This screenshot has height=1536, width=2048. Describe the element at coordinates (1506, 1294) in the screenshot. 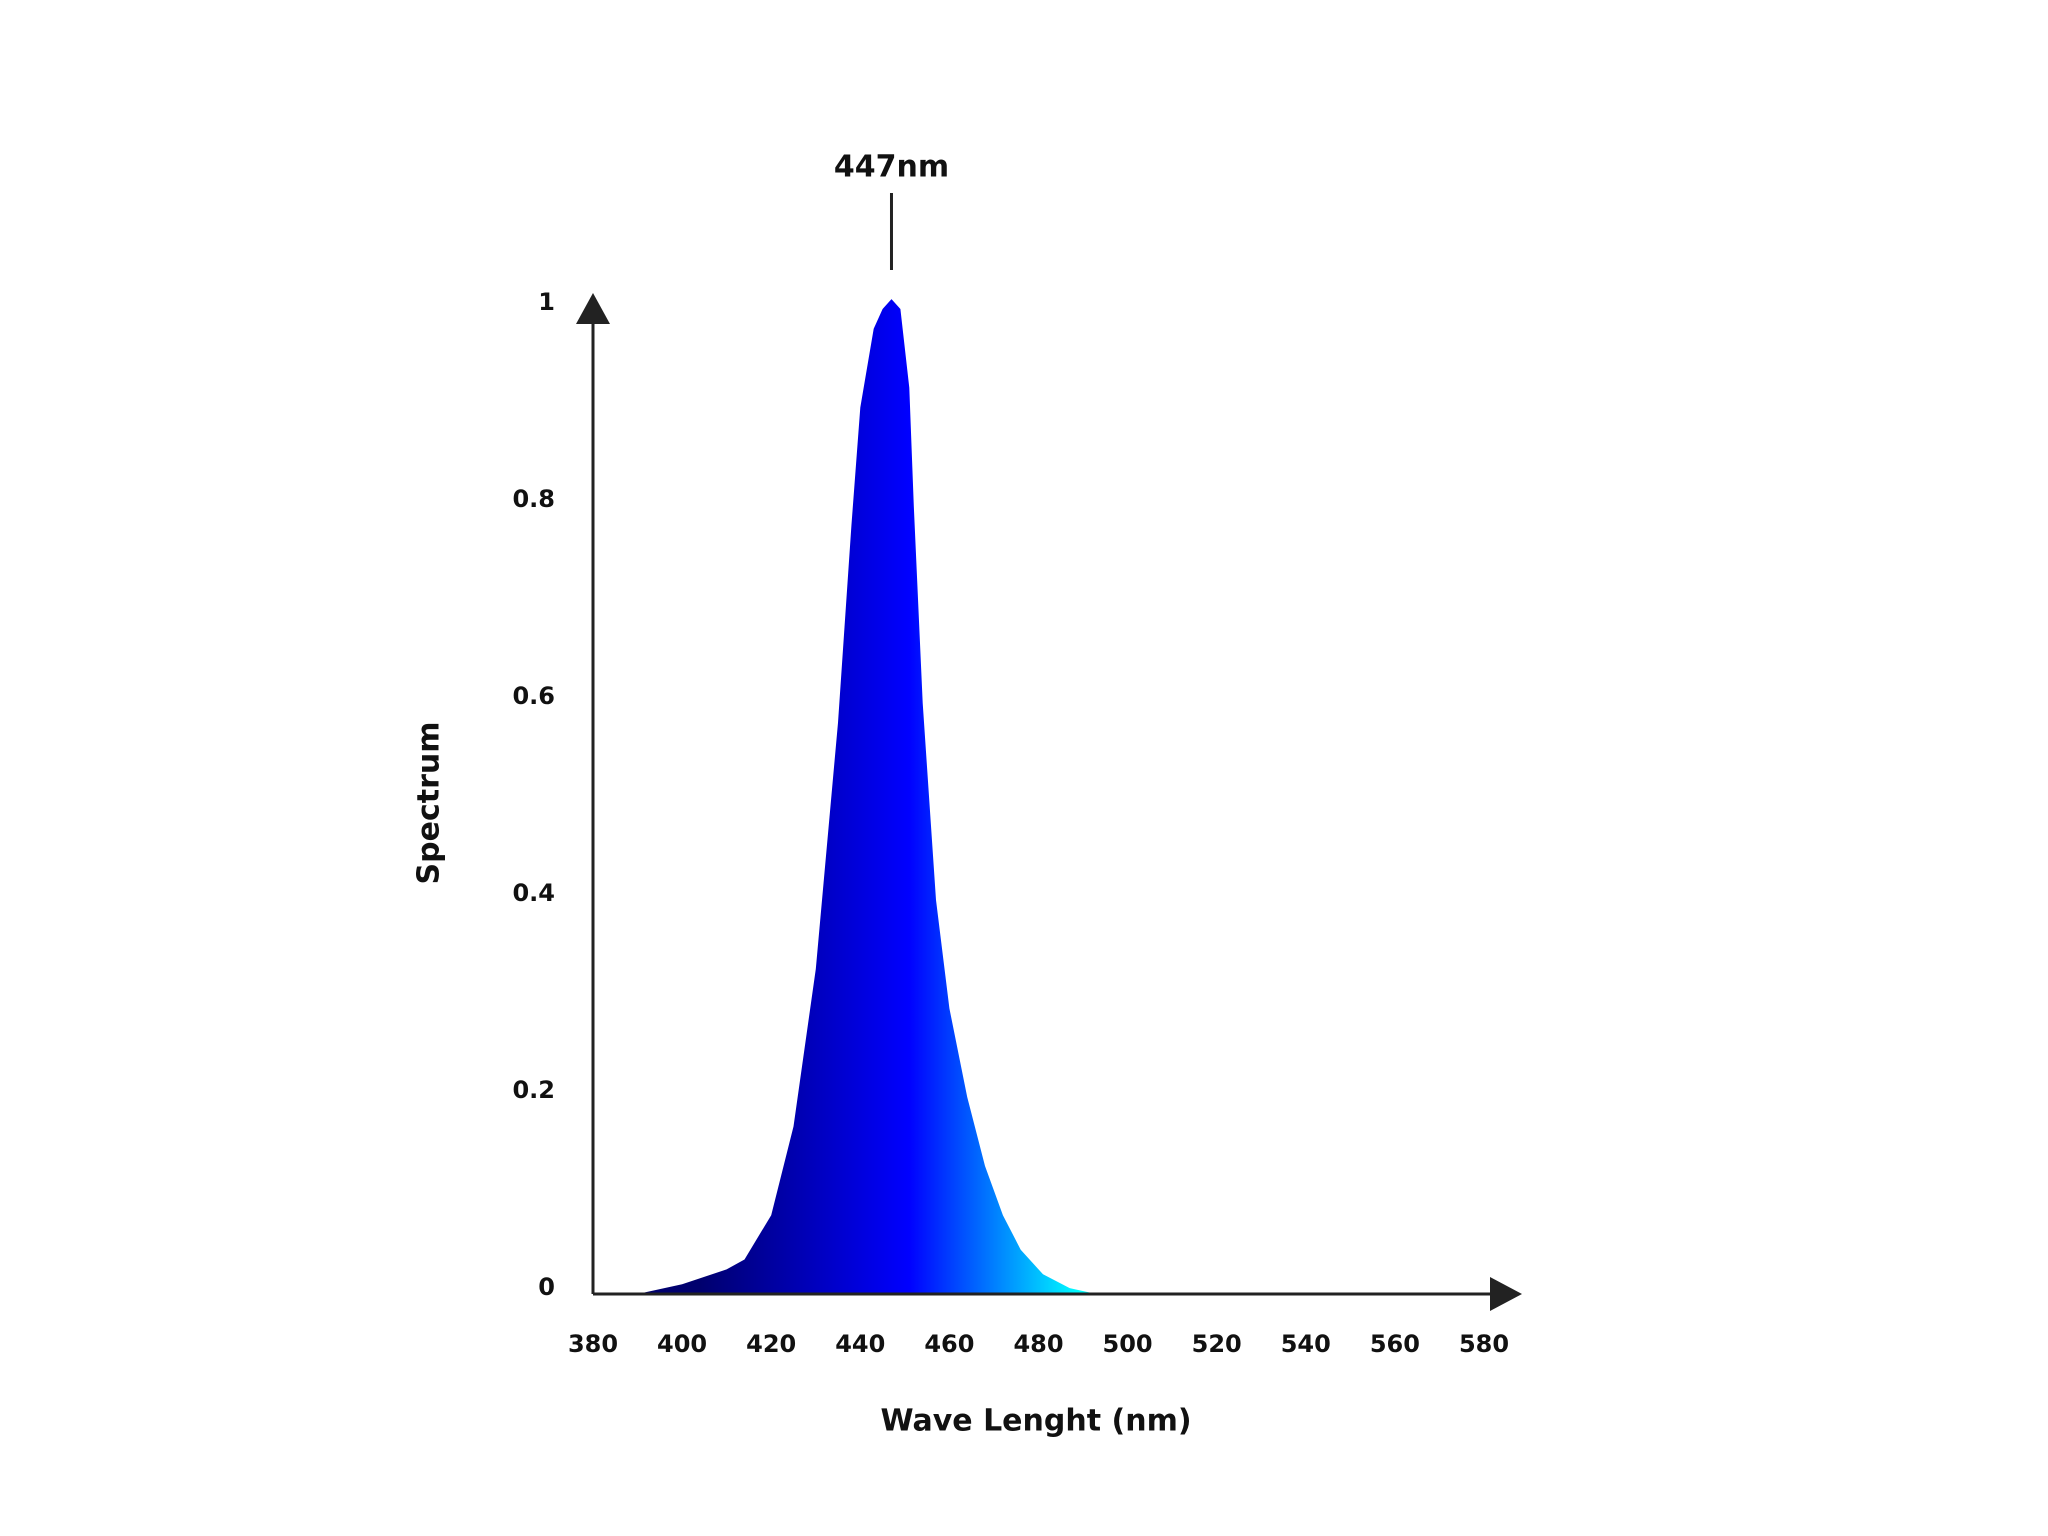

I see `x-axis-arrow` at that location.